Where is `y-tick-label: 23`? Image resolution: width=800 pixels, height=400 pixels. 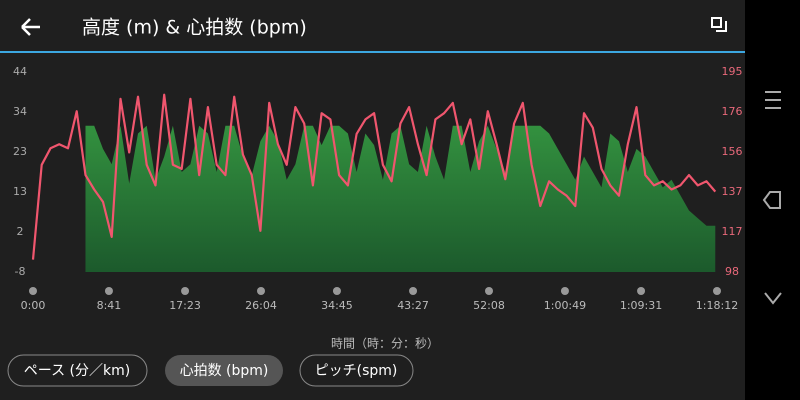
y-tick-label: 23 is located at coordinates (20, 151).